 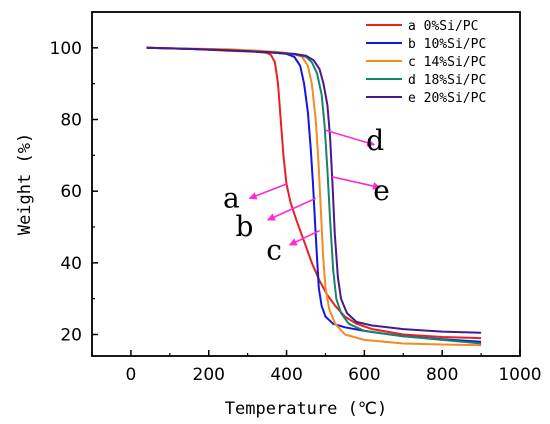 What do you see at coordinates (447, 98) in the screenshot?
I see `legend-entry-e: e 20%Si/PC` at bounding box center [447, 98].